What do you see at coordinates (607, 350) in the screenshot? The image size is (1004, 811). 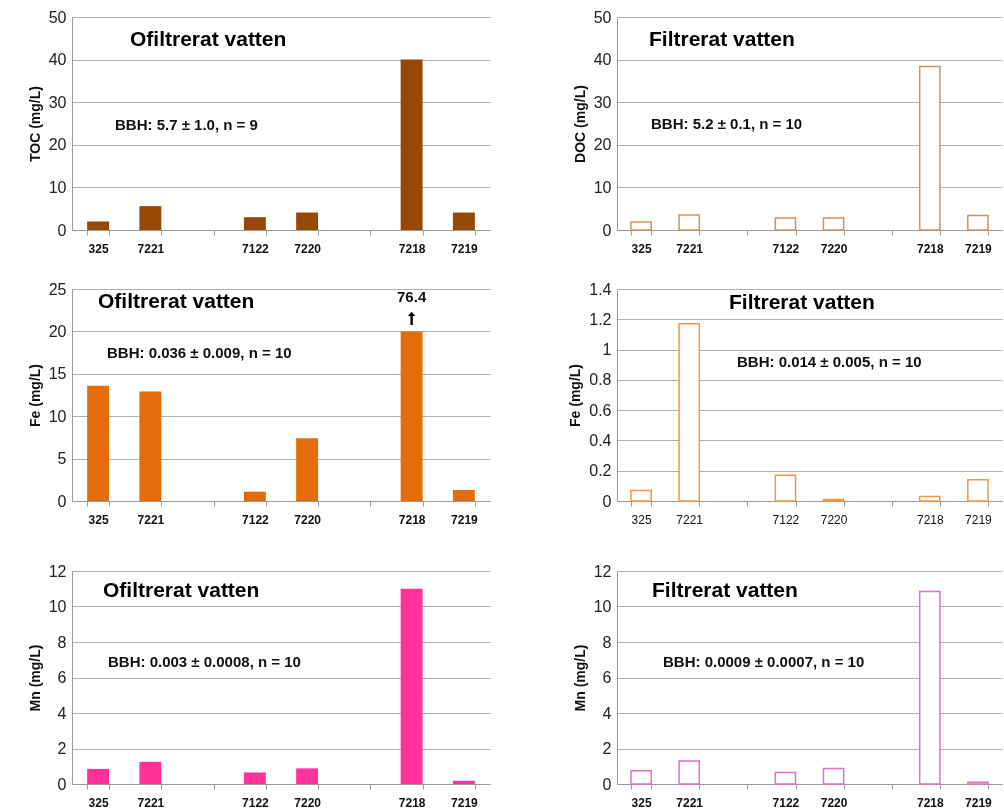 I see `y-tick-label: 1` at bounding box center [607, 350].